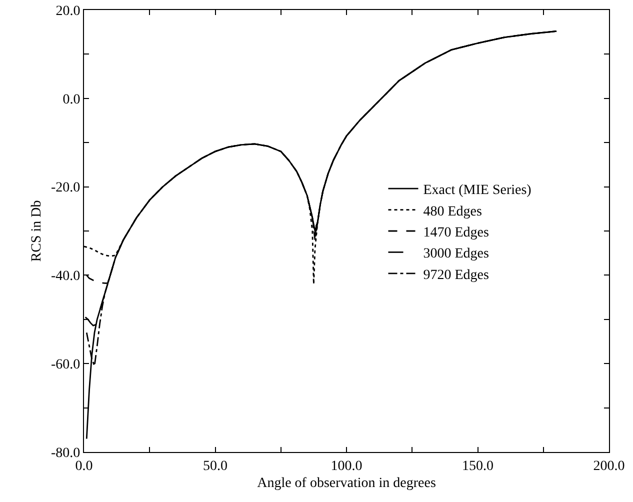  Describe the element at coordinates (456, 232) in the screenshot. I see `legend-label: 1470 Edges` at that location.